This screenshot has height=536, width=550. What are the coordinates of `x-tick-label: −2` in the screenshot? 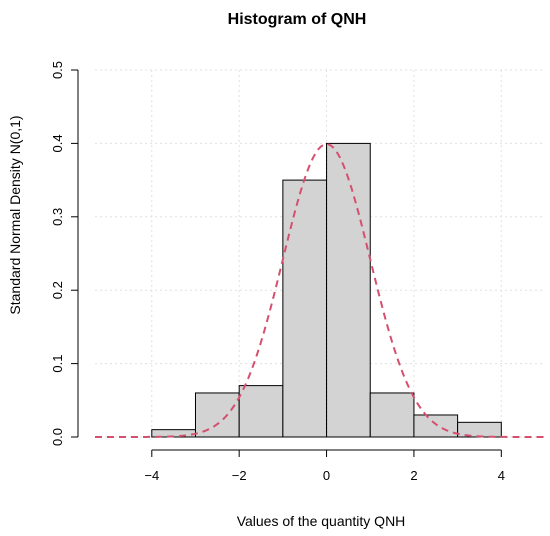 It's located at (239, 475).